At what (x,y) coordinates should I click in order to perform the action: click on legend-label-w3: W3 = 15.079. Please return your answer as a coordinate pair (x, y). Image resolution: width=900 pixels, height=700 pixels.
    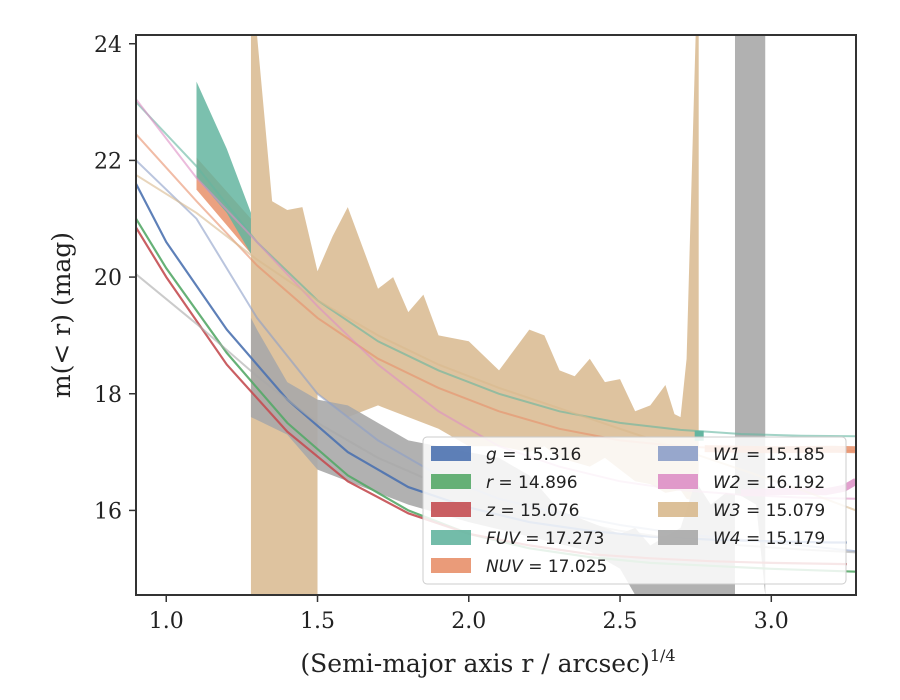
    Looking at the image, I should click on (769, 511).